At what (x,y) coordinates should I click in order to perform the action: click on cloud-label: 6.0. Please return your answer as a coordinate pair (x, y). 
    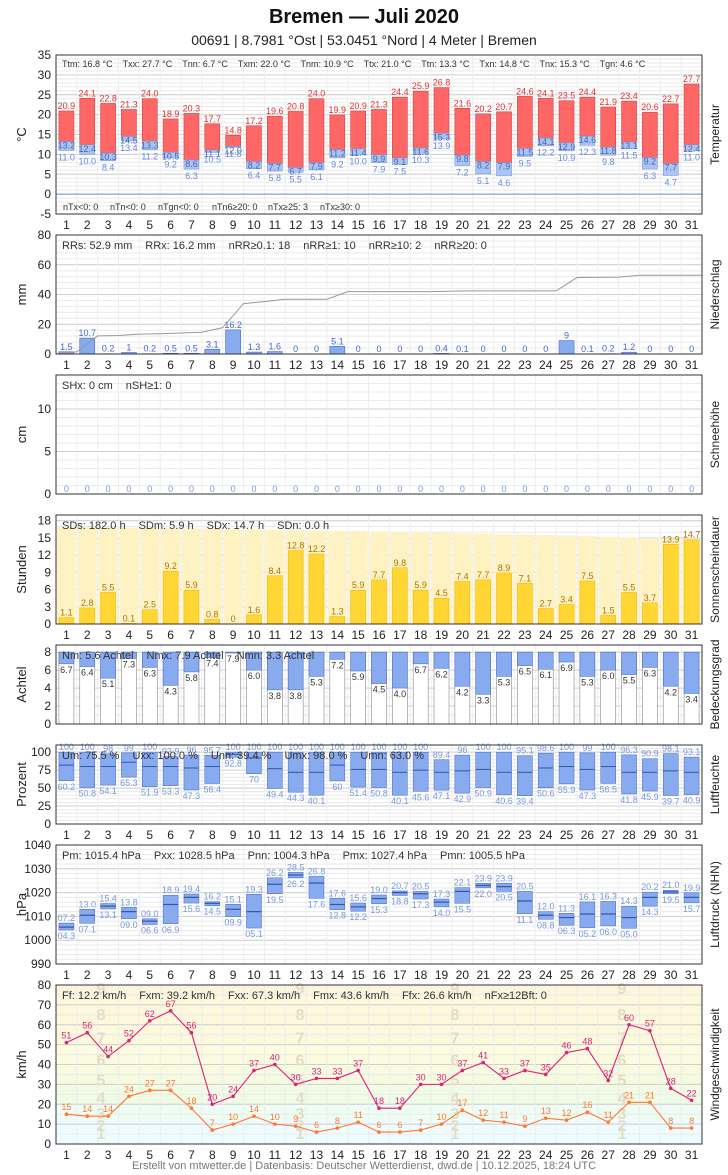
    Looking at the image, I should click on (254, 676).